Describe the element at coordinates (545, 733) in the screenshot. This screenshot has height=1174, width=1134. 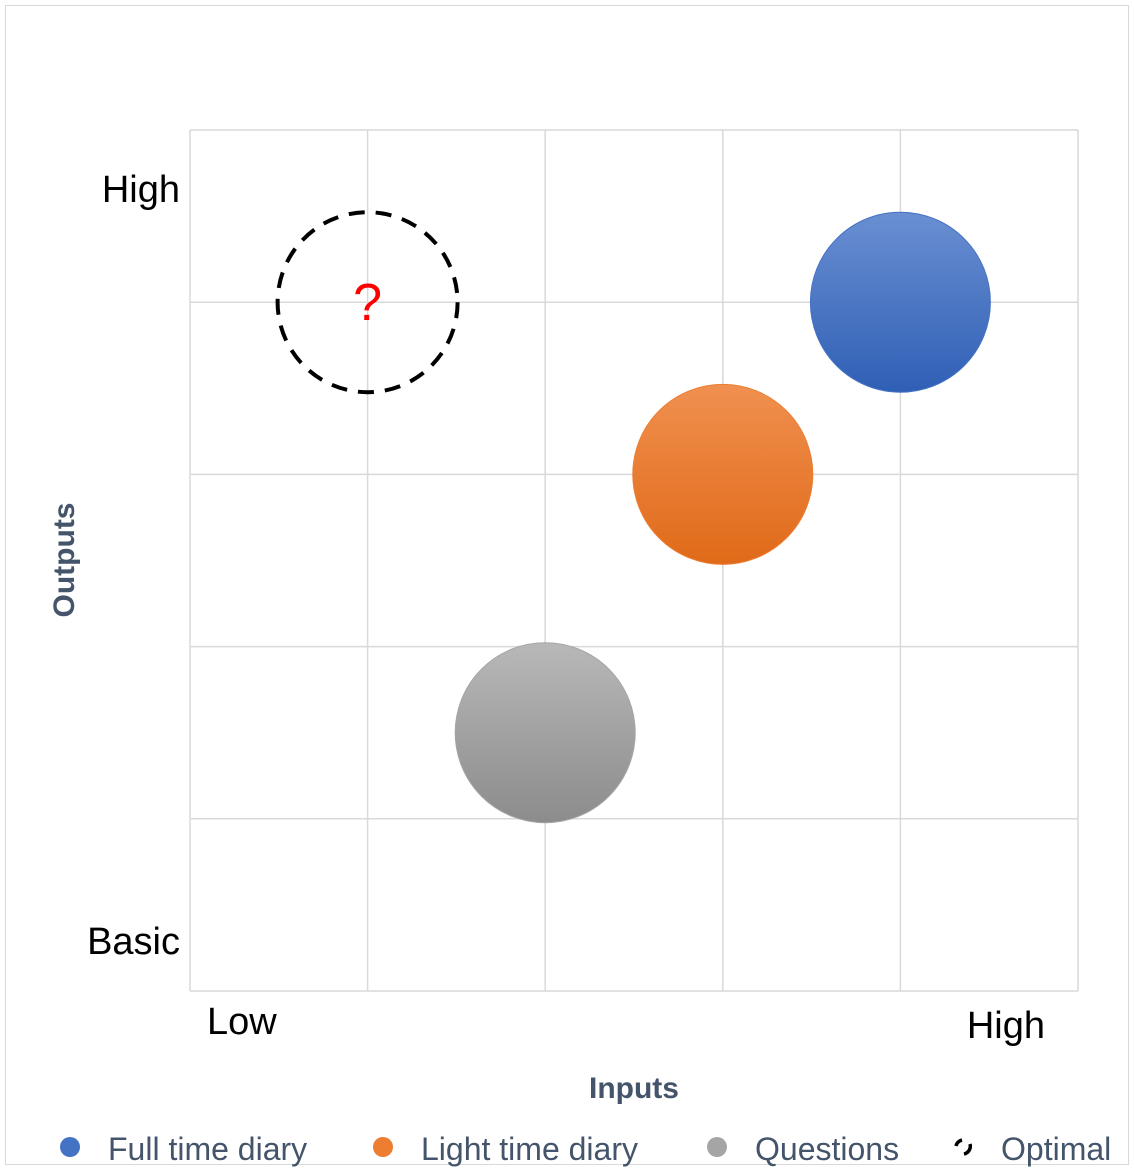
I see `bubble-questions` at that location.